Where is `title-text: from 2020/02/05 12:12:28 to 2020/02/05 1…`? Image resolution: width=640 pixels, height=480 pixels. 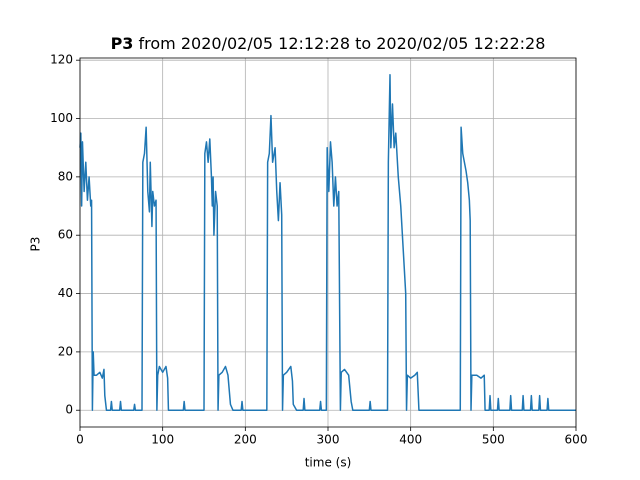
title-text: from 2020/02/05 12:12:28 to 2020/02/05 1… is located at coordinates (342, 43).